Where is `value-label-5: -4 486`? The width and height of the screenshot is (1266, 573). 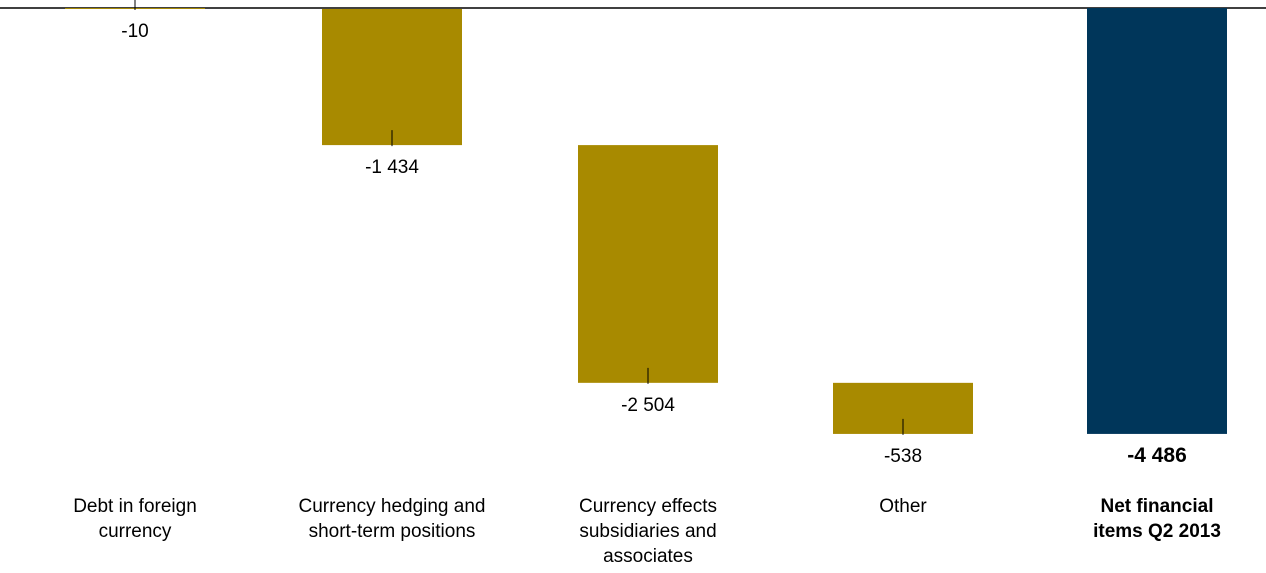 value-label-5: -4 486 is located at coordinates (1157, 455).